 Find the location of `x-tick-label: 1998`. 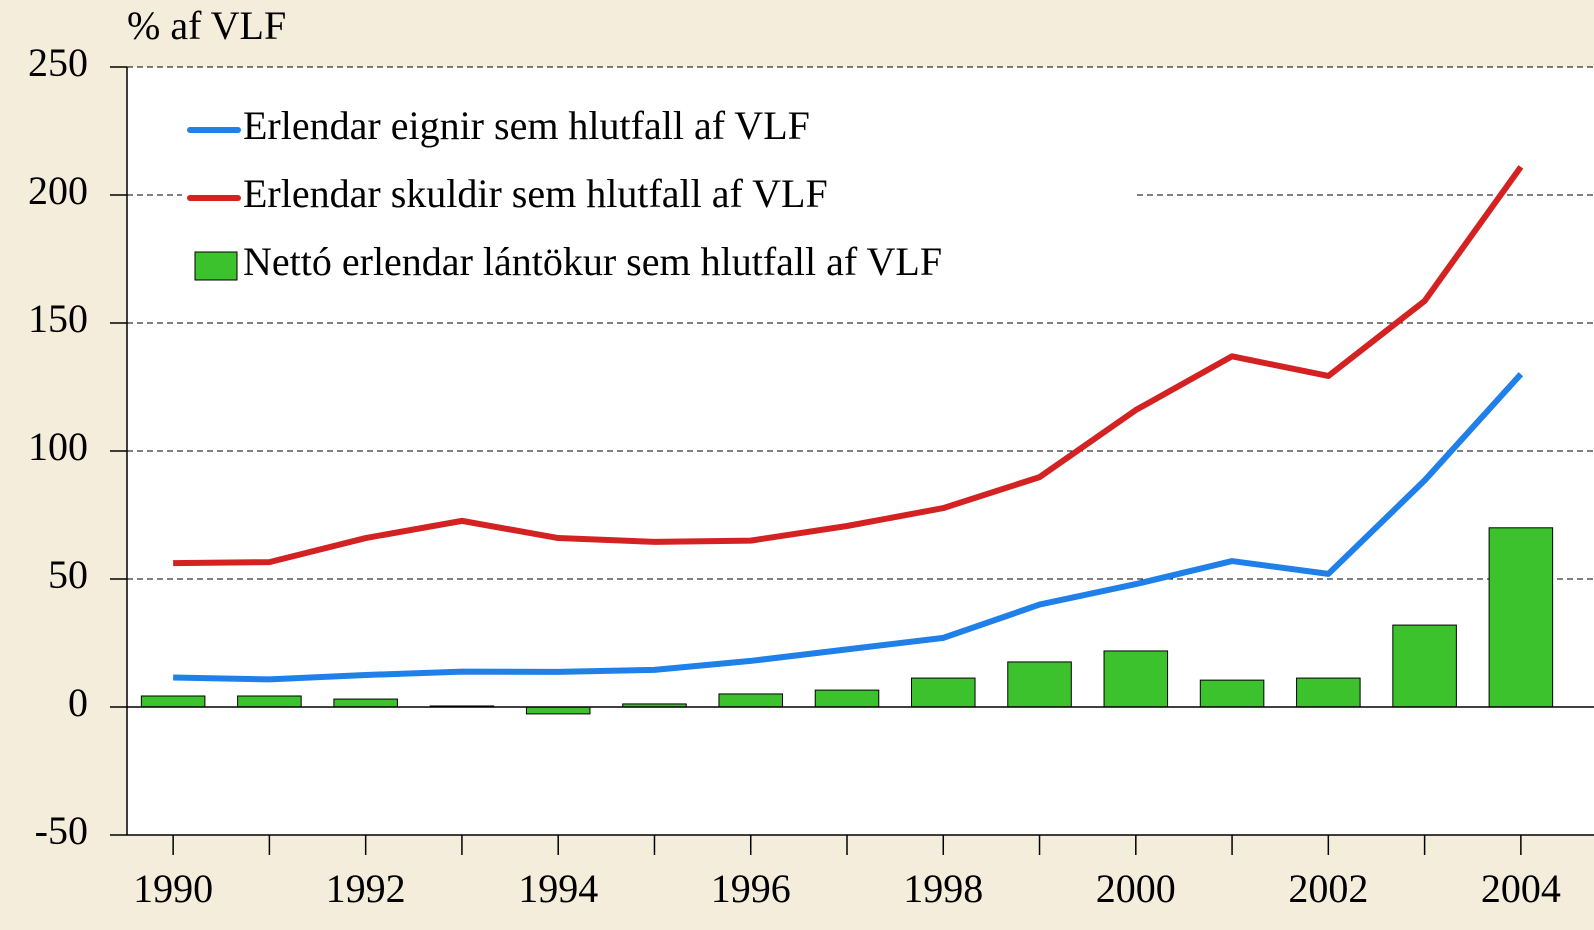

x-tick-label: 1998 is located at coordinates (943, 888).